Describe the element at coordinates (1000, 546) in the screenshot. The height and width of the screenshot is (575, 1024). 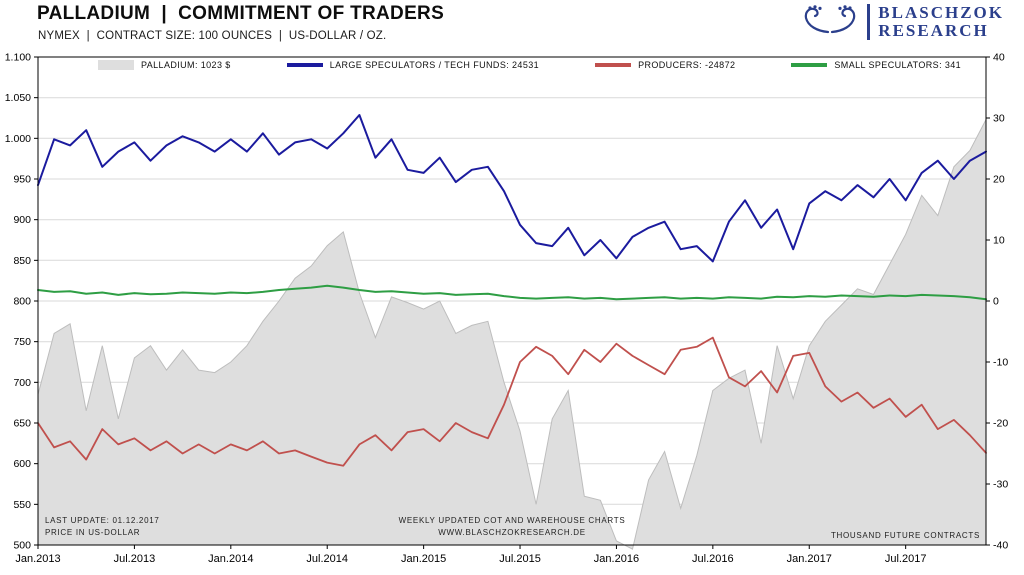
I see `right-axis-label: -40` at that location.